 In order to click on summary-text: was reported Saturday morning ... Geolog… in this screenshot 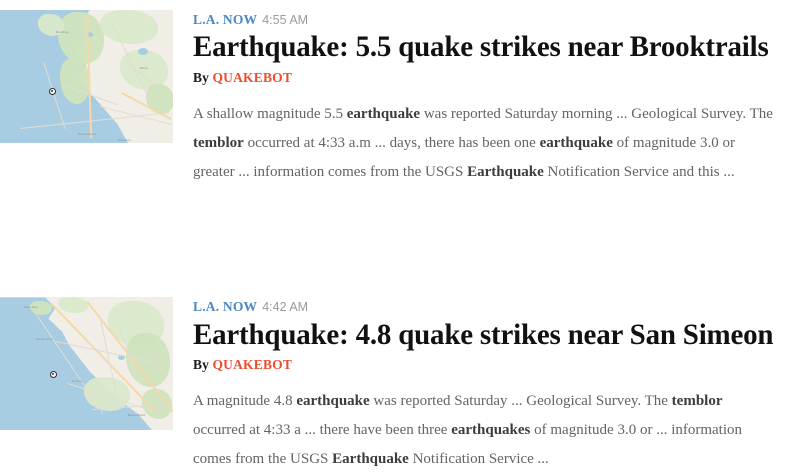, I will do `click(596, 113)`.